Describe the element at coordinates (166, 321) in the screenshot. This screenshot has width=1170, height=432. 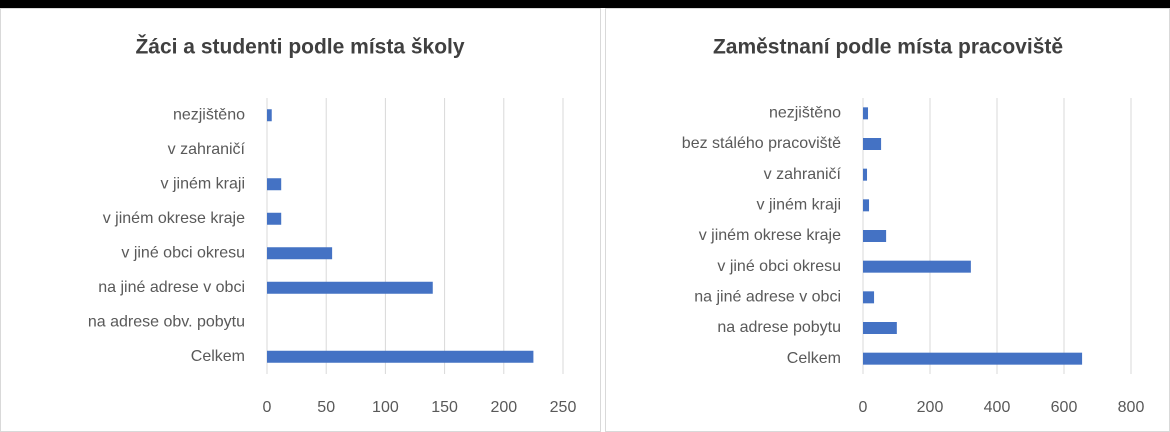
I see `y-tick-label: na adrese obv. pobytu` at that location.